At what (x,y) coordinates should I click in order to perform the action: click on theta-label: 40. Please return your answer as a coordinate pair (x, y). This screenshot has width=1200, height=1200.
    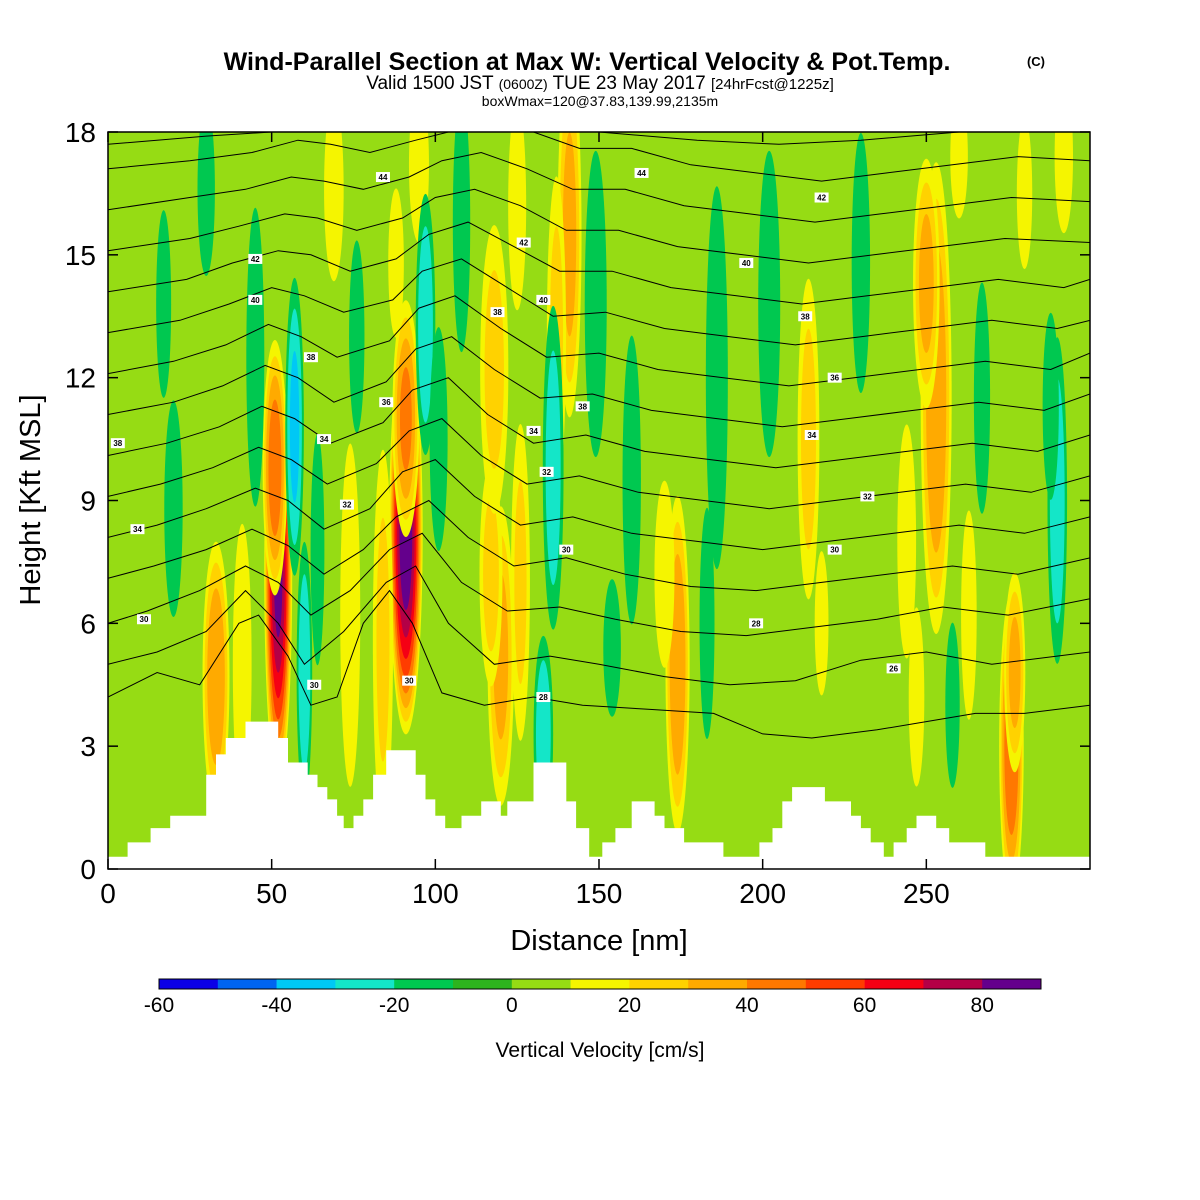
    Looking at the image, I should click on (255, 299).